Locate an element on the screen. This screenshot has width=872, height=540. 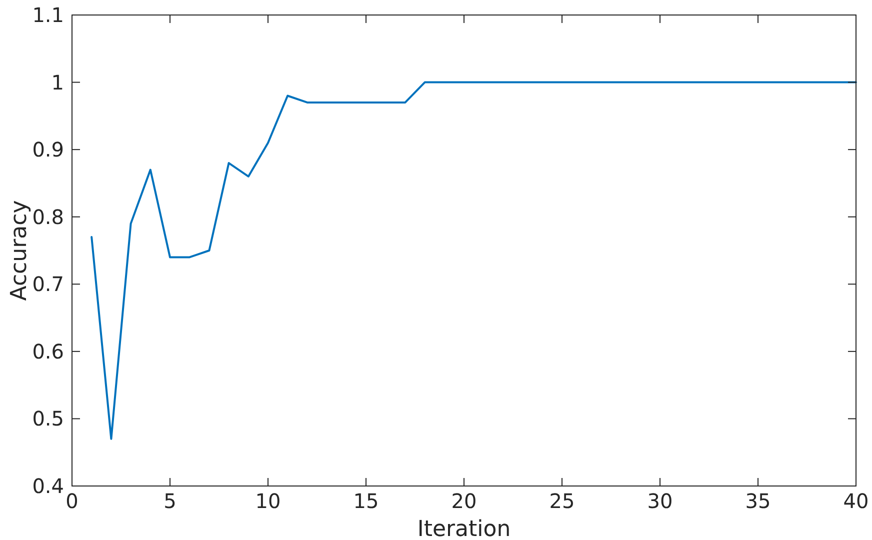
y-tick-label: 0.4 is located at coordinates (48, 486).